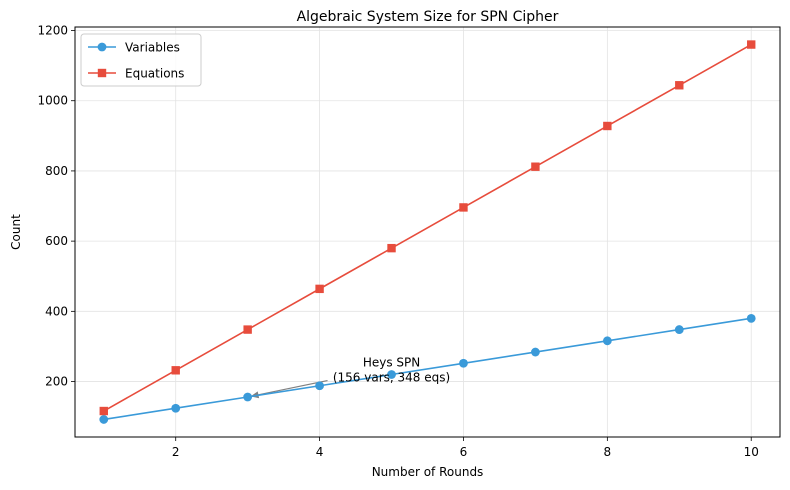 The height and width of the screenshot is (490, 790). I want to click on x-tick-label: 10, so click(751, 452).